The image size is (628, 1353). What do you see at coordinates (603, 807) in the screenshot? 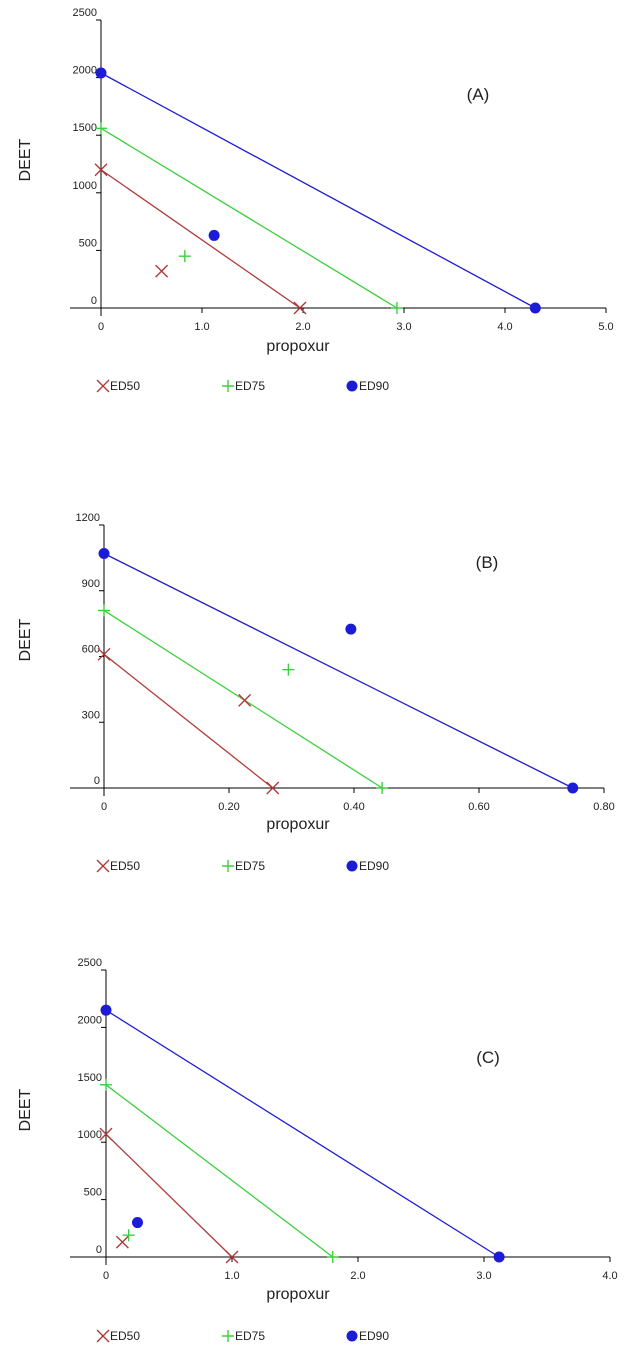
I see `x-tick-label: 0.80` at bounding box center [603, 807].